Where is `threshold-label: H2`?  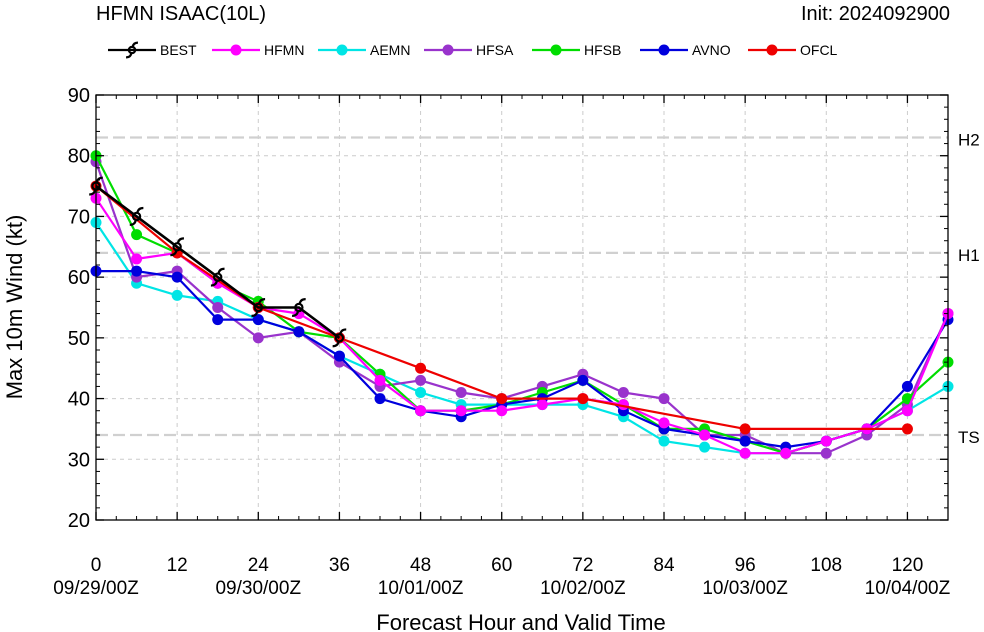 threshold-label: H2 is located at coordinates (969, 140).